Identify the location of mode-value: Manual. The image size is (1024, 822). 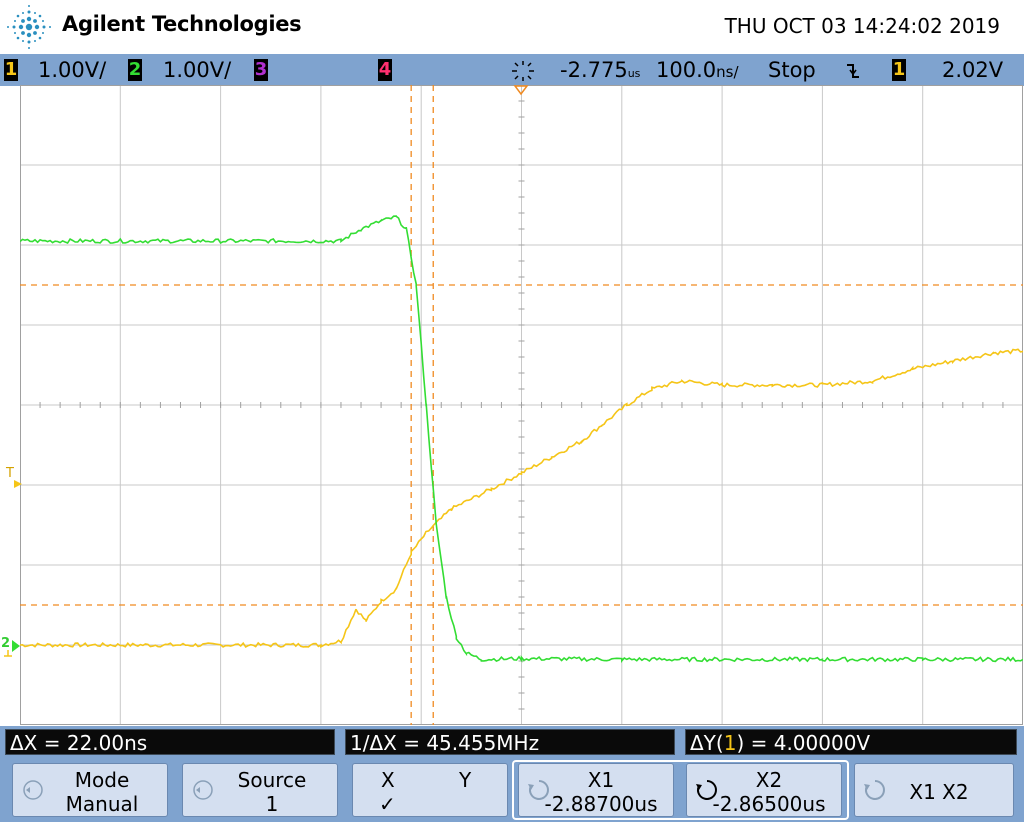
(102, 804).